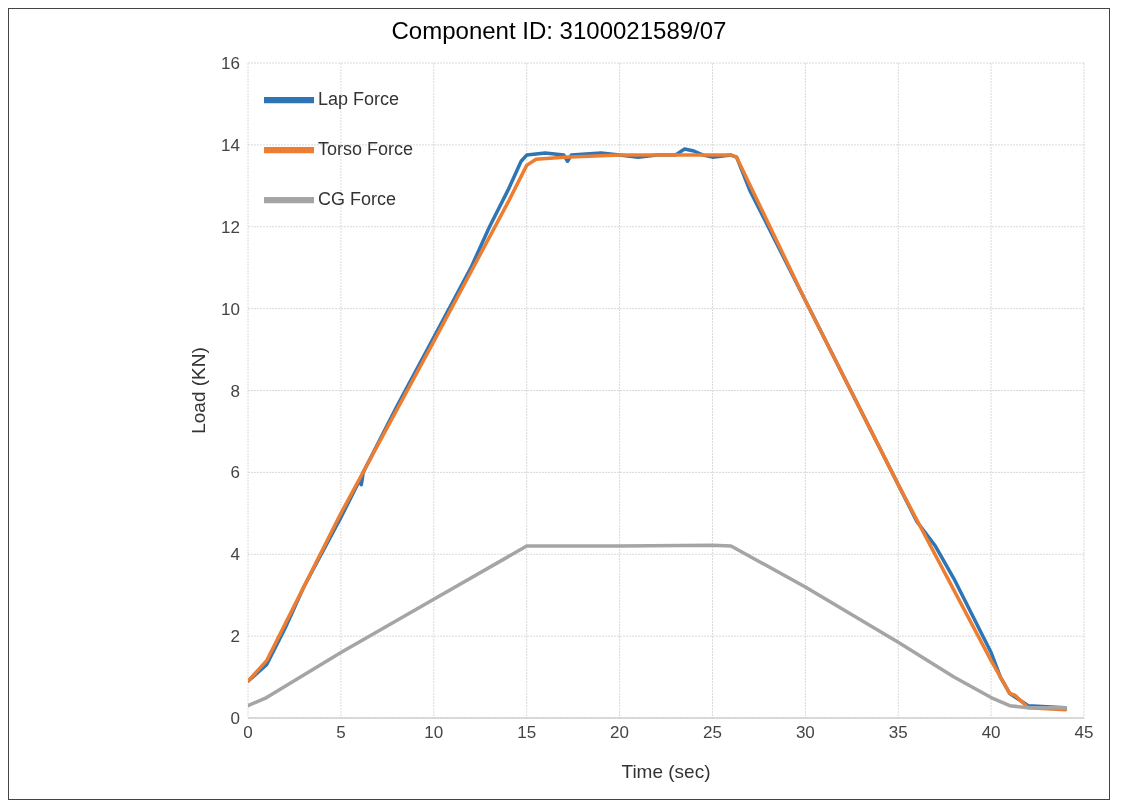 Image resolution: width=1121 pixels, height=811 pixels. What do you see at coordinates (366, 148) in the screenshot?
I see `legend-label: Torso Force` at bounding box center [366, 148].